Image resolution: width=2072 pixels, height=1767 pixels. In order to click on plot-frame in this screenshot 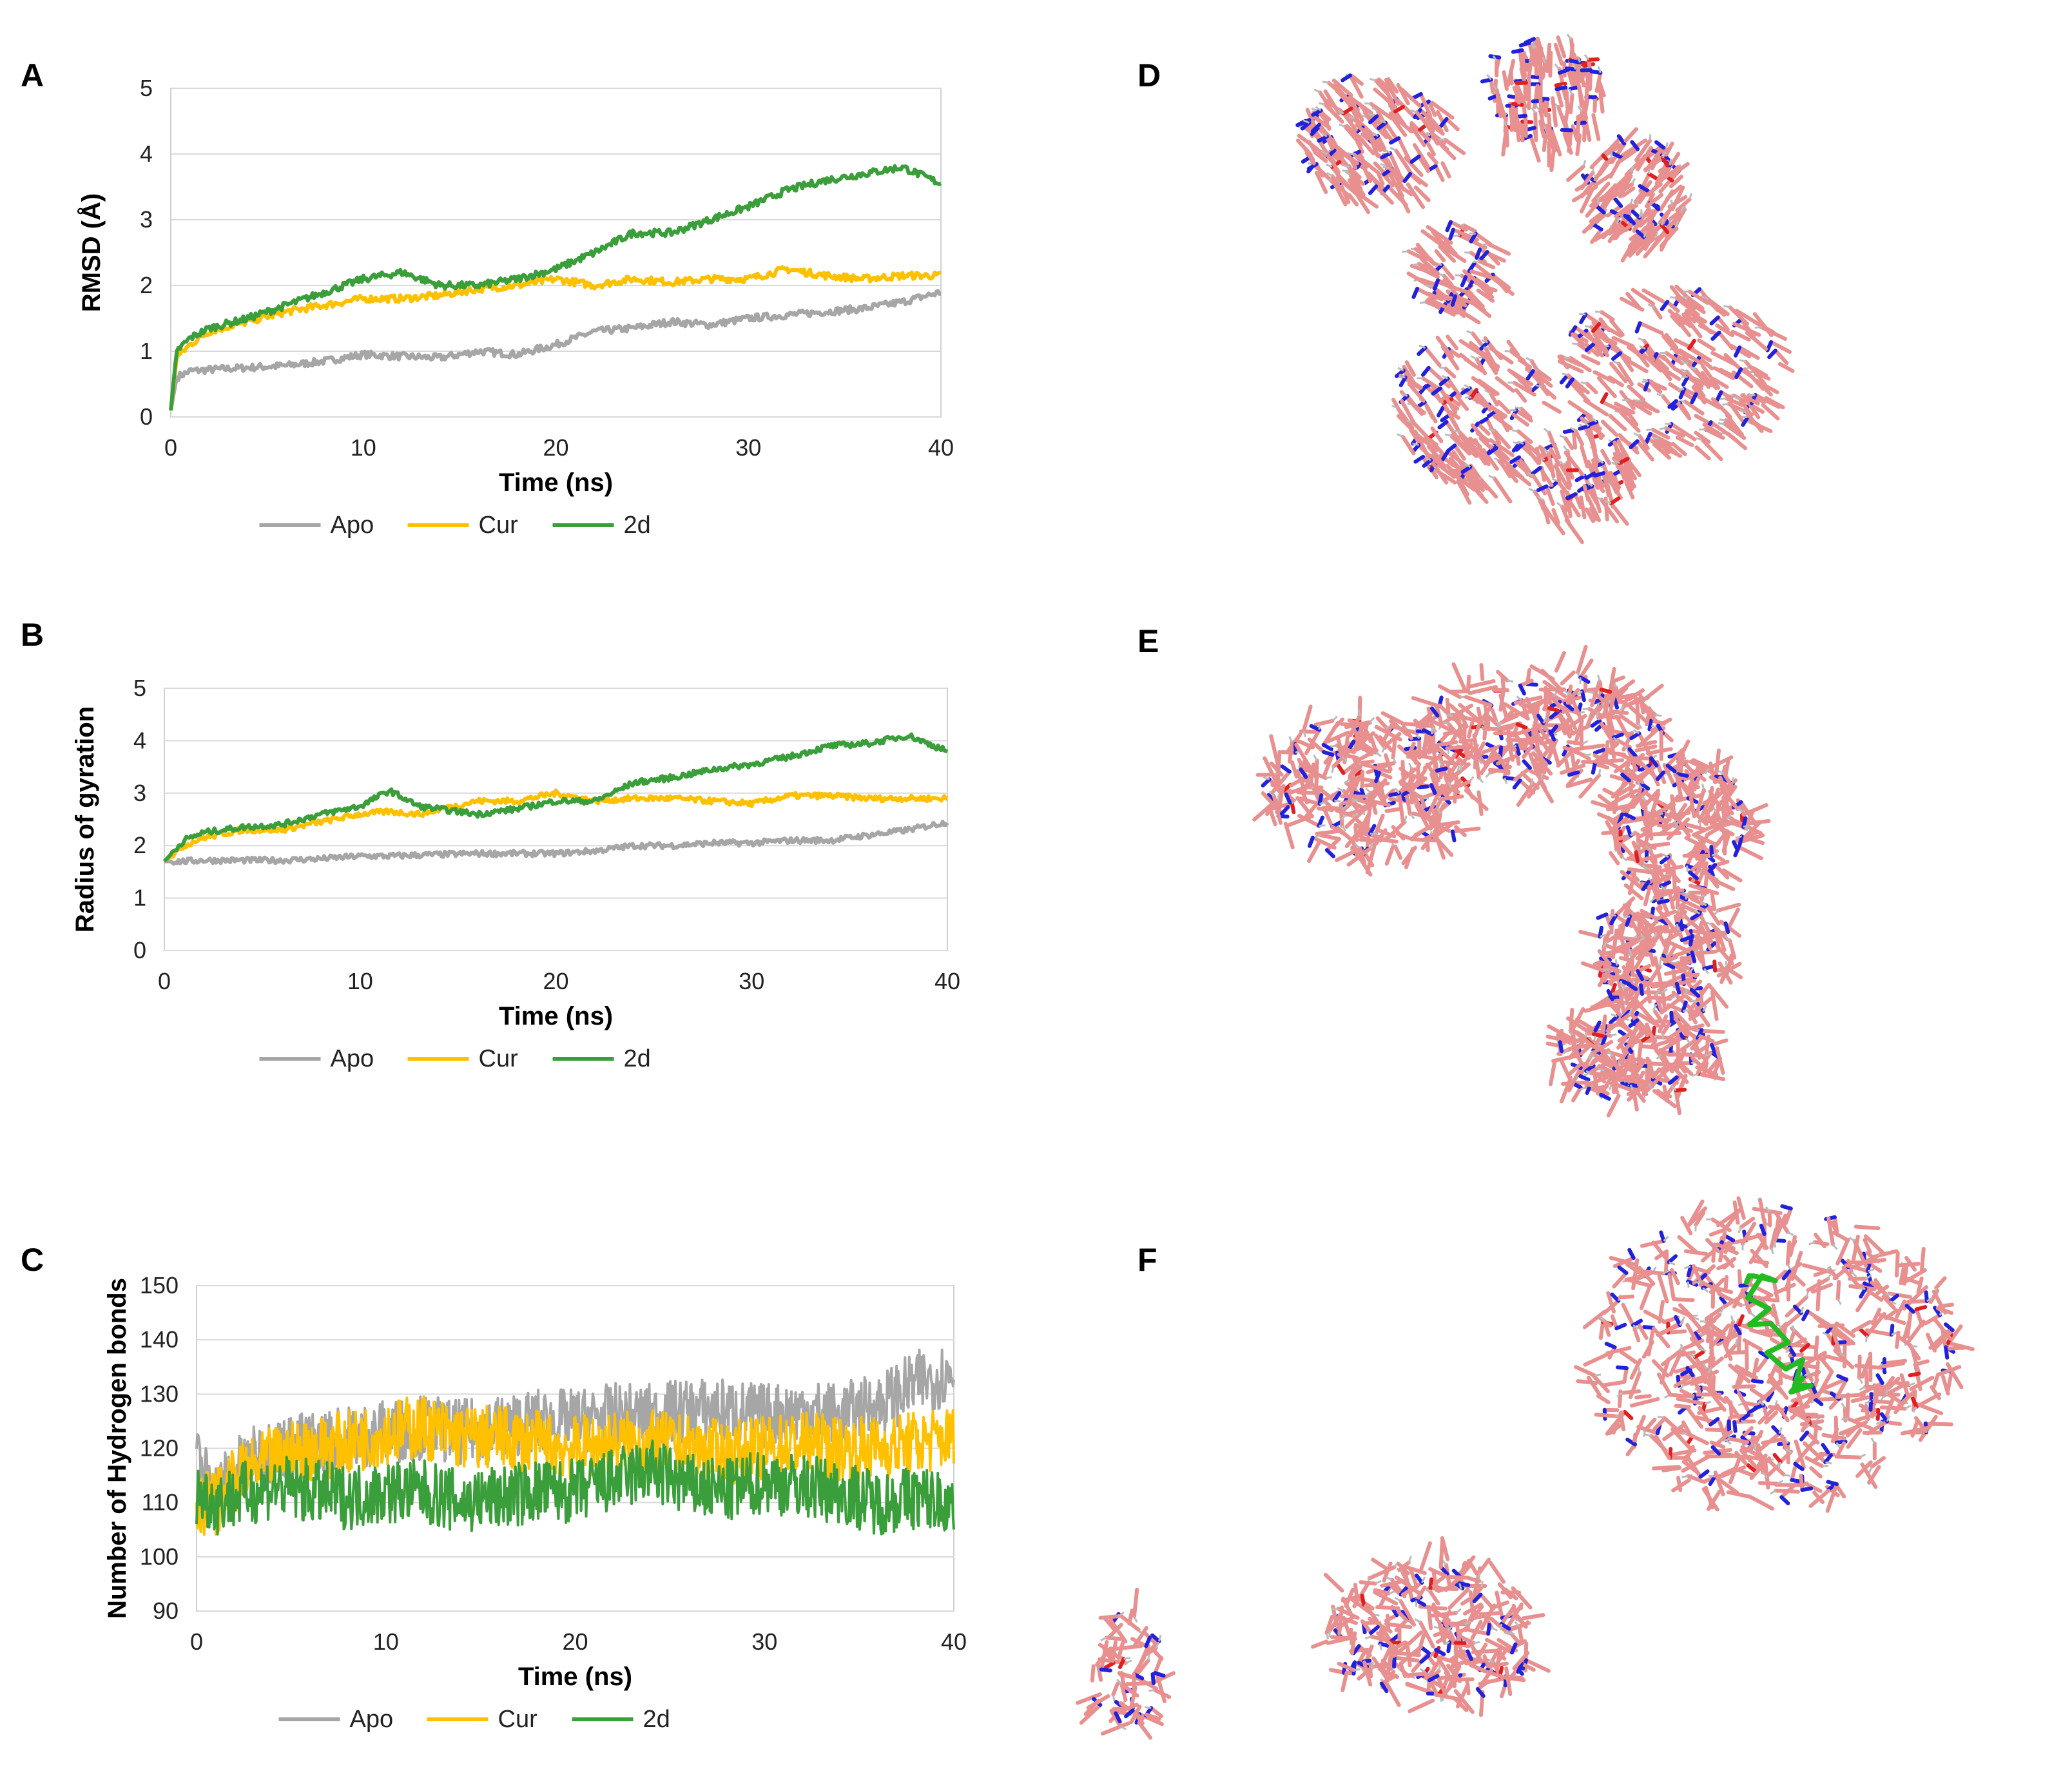, I will do `click(556, 253)`.